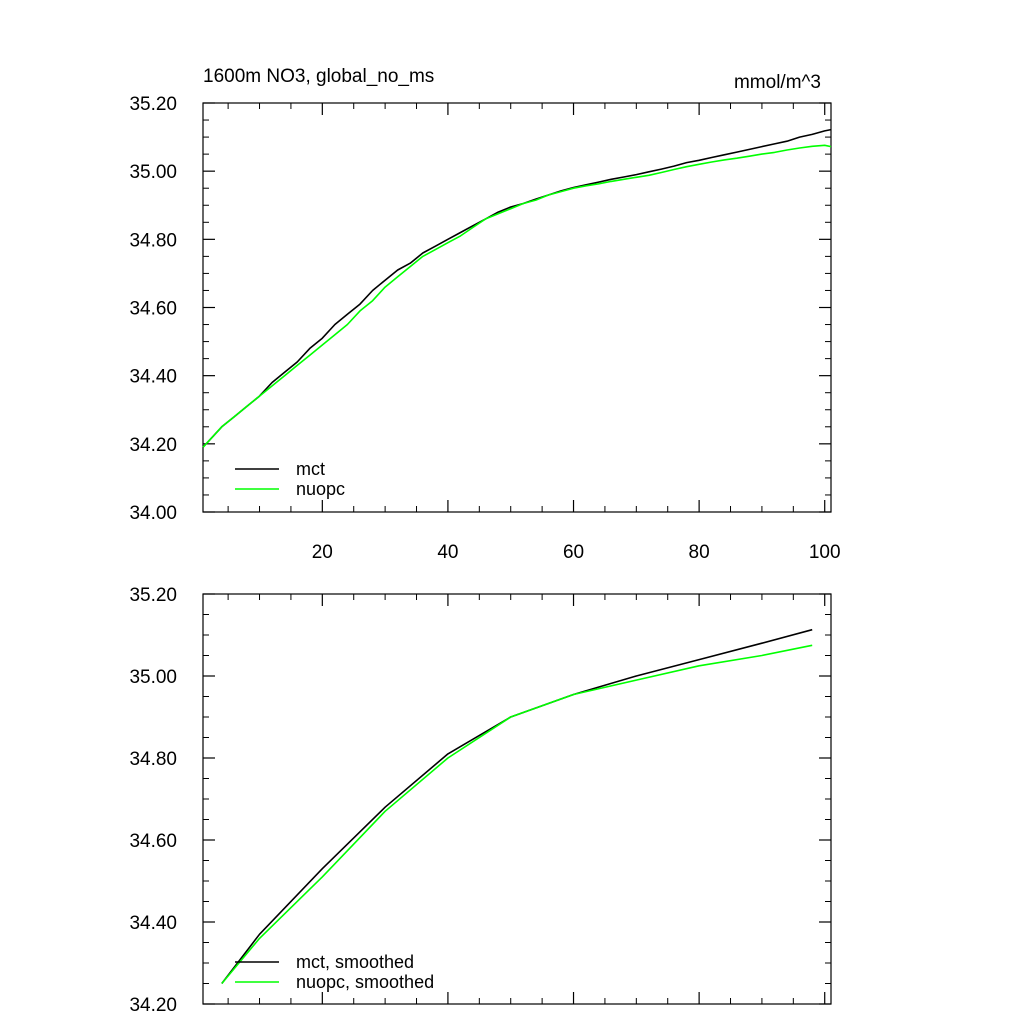  What do you see at coordinates (573, 552) in the screenshot?
I see `x-tick-label: 60` at bounding box center [573, 552].